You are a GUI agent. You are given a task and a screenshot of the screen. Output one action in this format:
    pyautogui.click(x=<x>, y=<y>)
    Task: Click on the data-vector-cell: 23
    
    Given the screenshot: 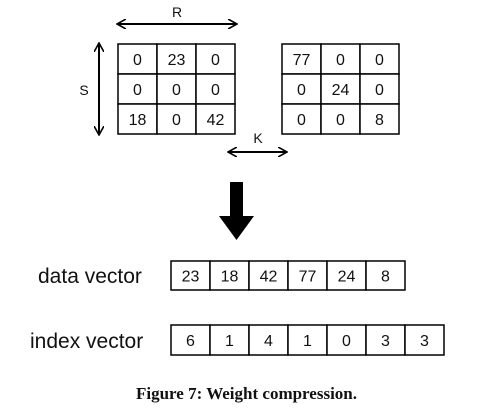 What is the action you would take?
    pyautogui.click(x=190, y=275)
    